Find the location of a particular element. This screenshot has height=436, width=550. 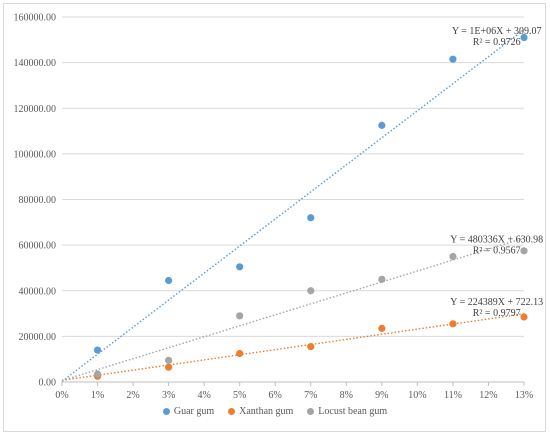

x-tick-label: 1% is located at coordinates (97, 395).